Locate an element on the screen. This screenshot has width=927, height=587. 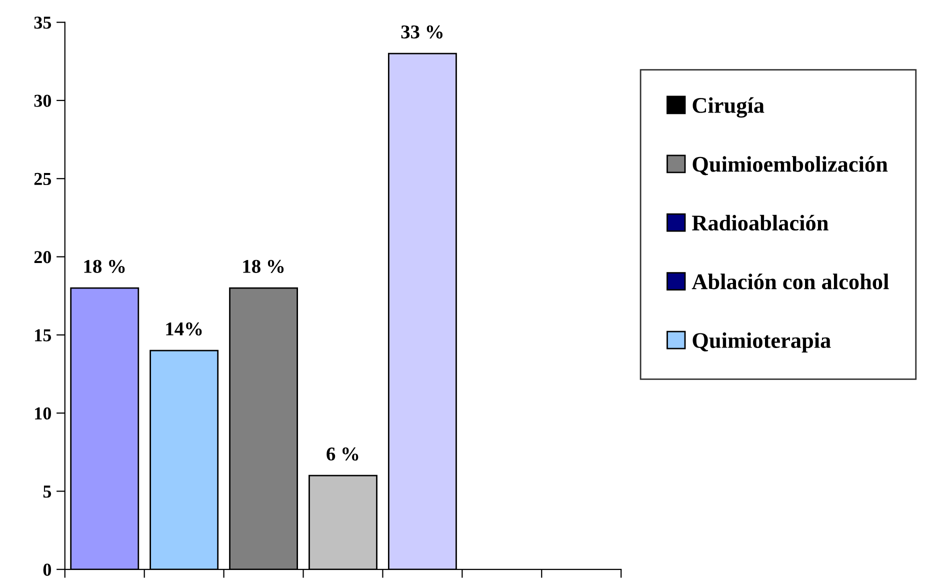
y-tick-label: 30 is located at coordinates (43, 100).